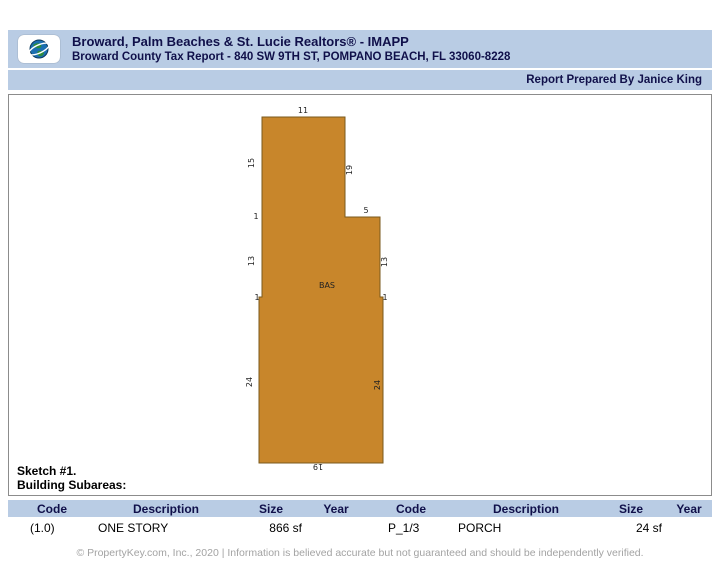 This screenshot has width=720, height=584. What do you see at coordinates (630, 508) in the screenshot?
I see `col-header-size-2: Size` at bounding box center [630, 508].